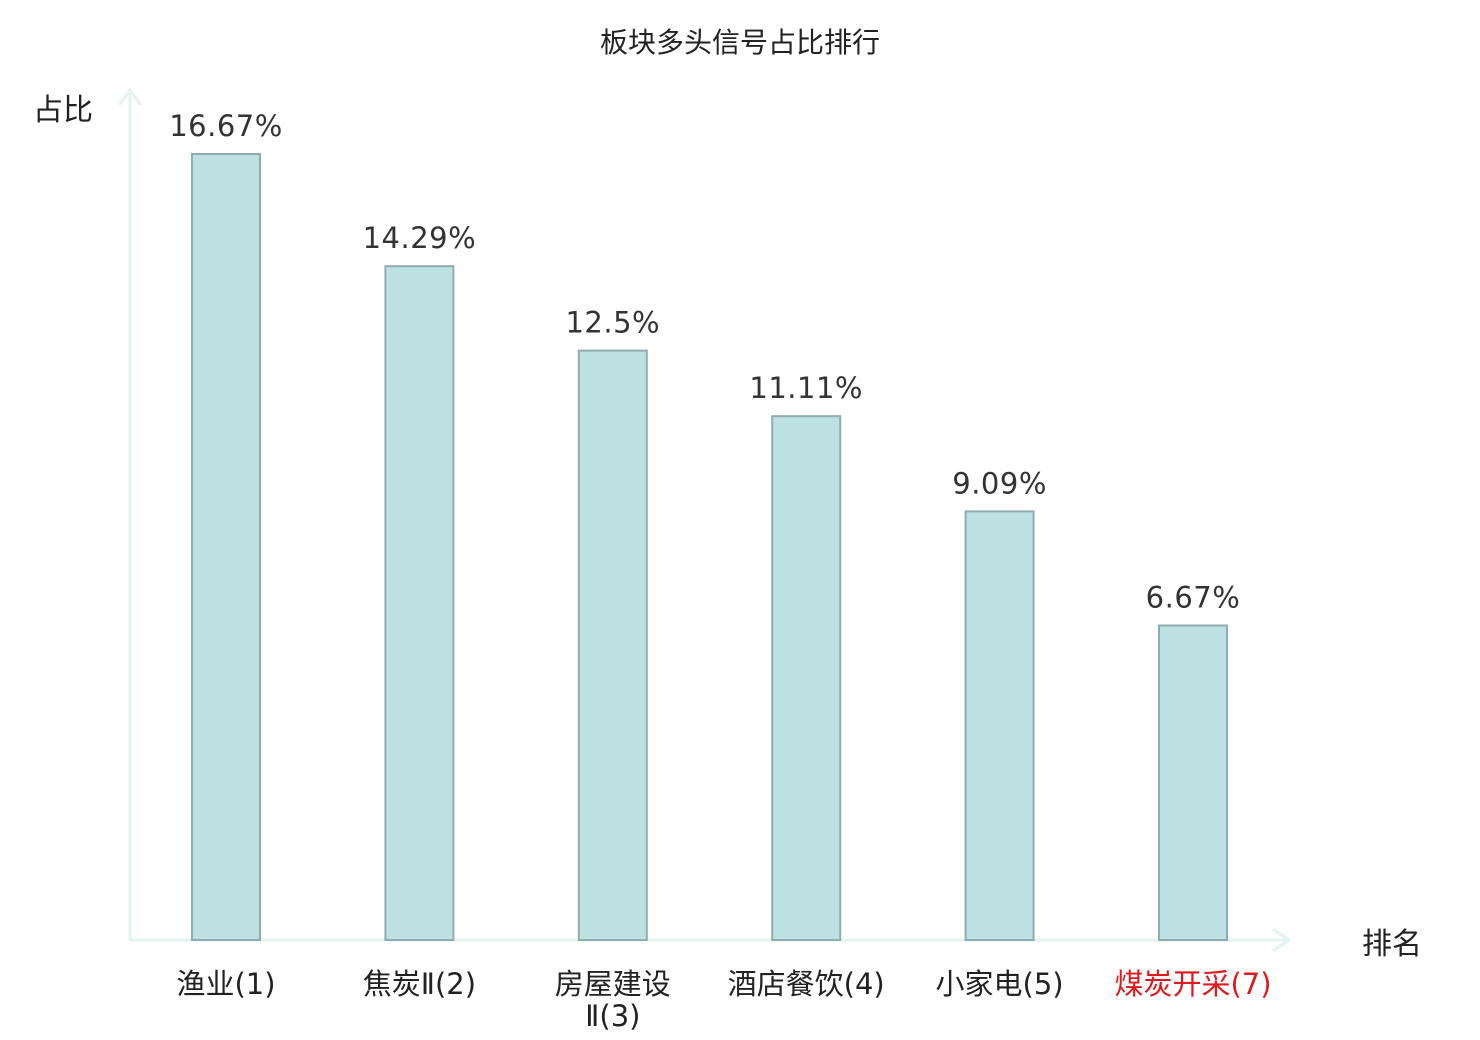  I want to click on x-axis-arrow, so click(1281, 940).